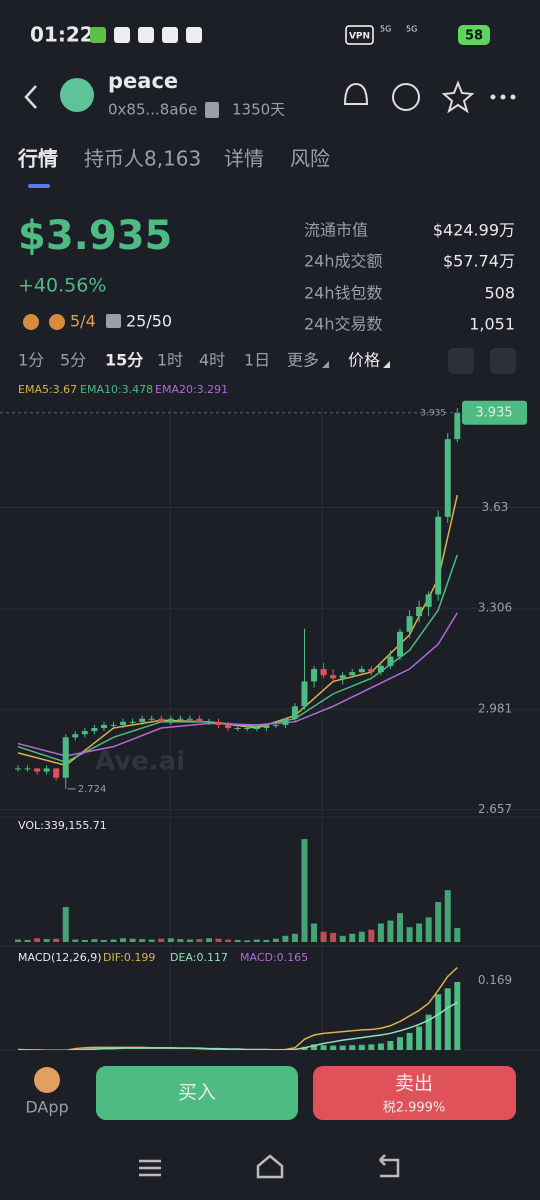 This screenshot has height=1200, width=540. I want to click on interval: 更多, so click(303, 360).